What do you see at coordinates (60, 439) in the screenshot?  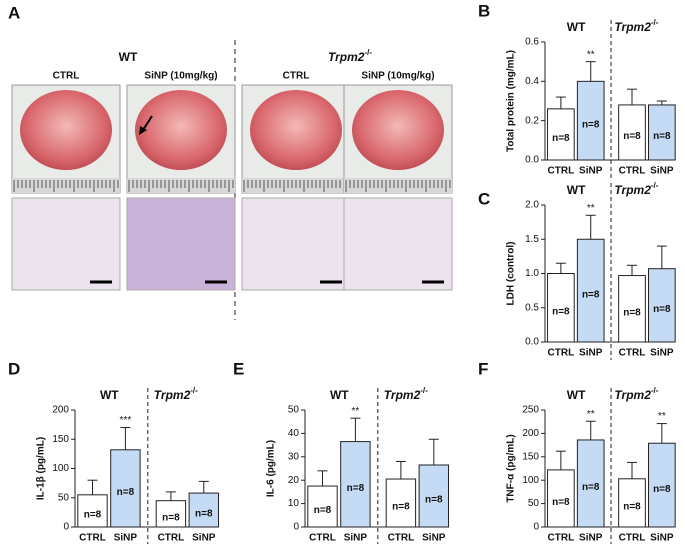 I see `y-tick-label: 150` at bounding box center [60, 439].